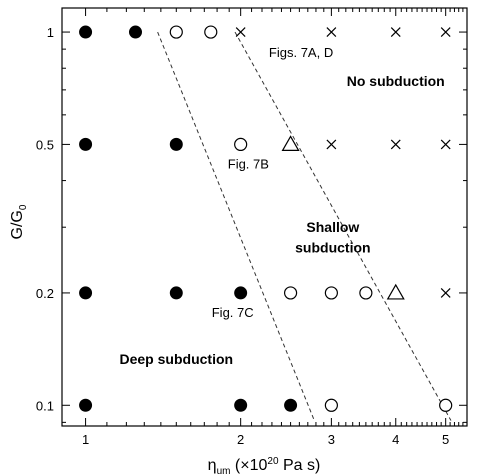 The image size is (484, 476). What do you see at coordinates (332, 227) in the screenshot?
I see `region-label: Shallow` at bounding box center [332, 227].